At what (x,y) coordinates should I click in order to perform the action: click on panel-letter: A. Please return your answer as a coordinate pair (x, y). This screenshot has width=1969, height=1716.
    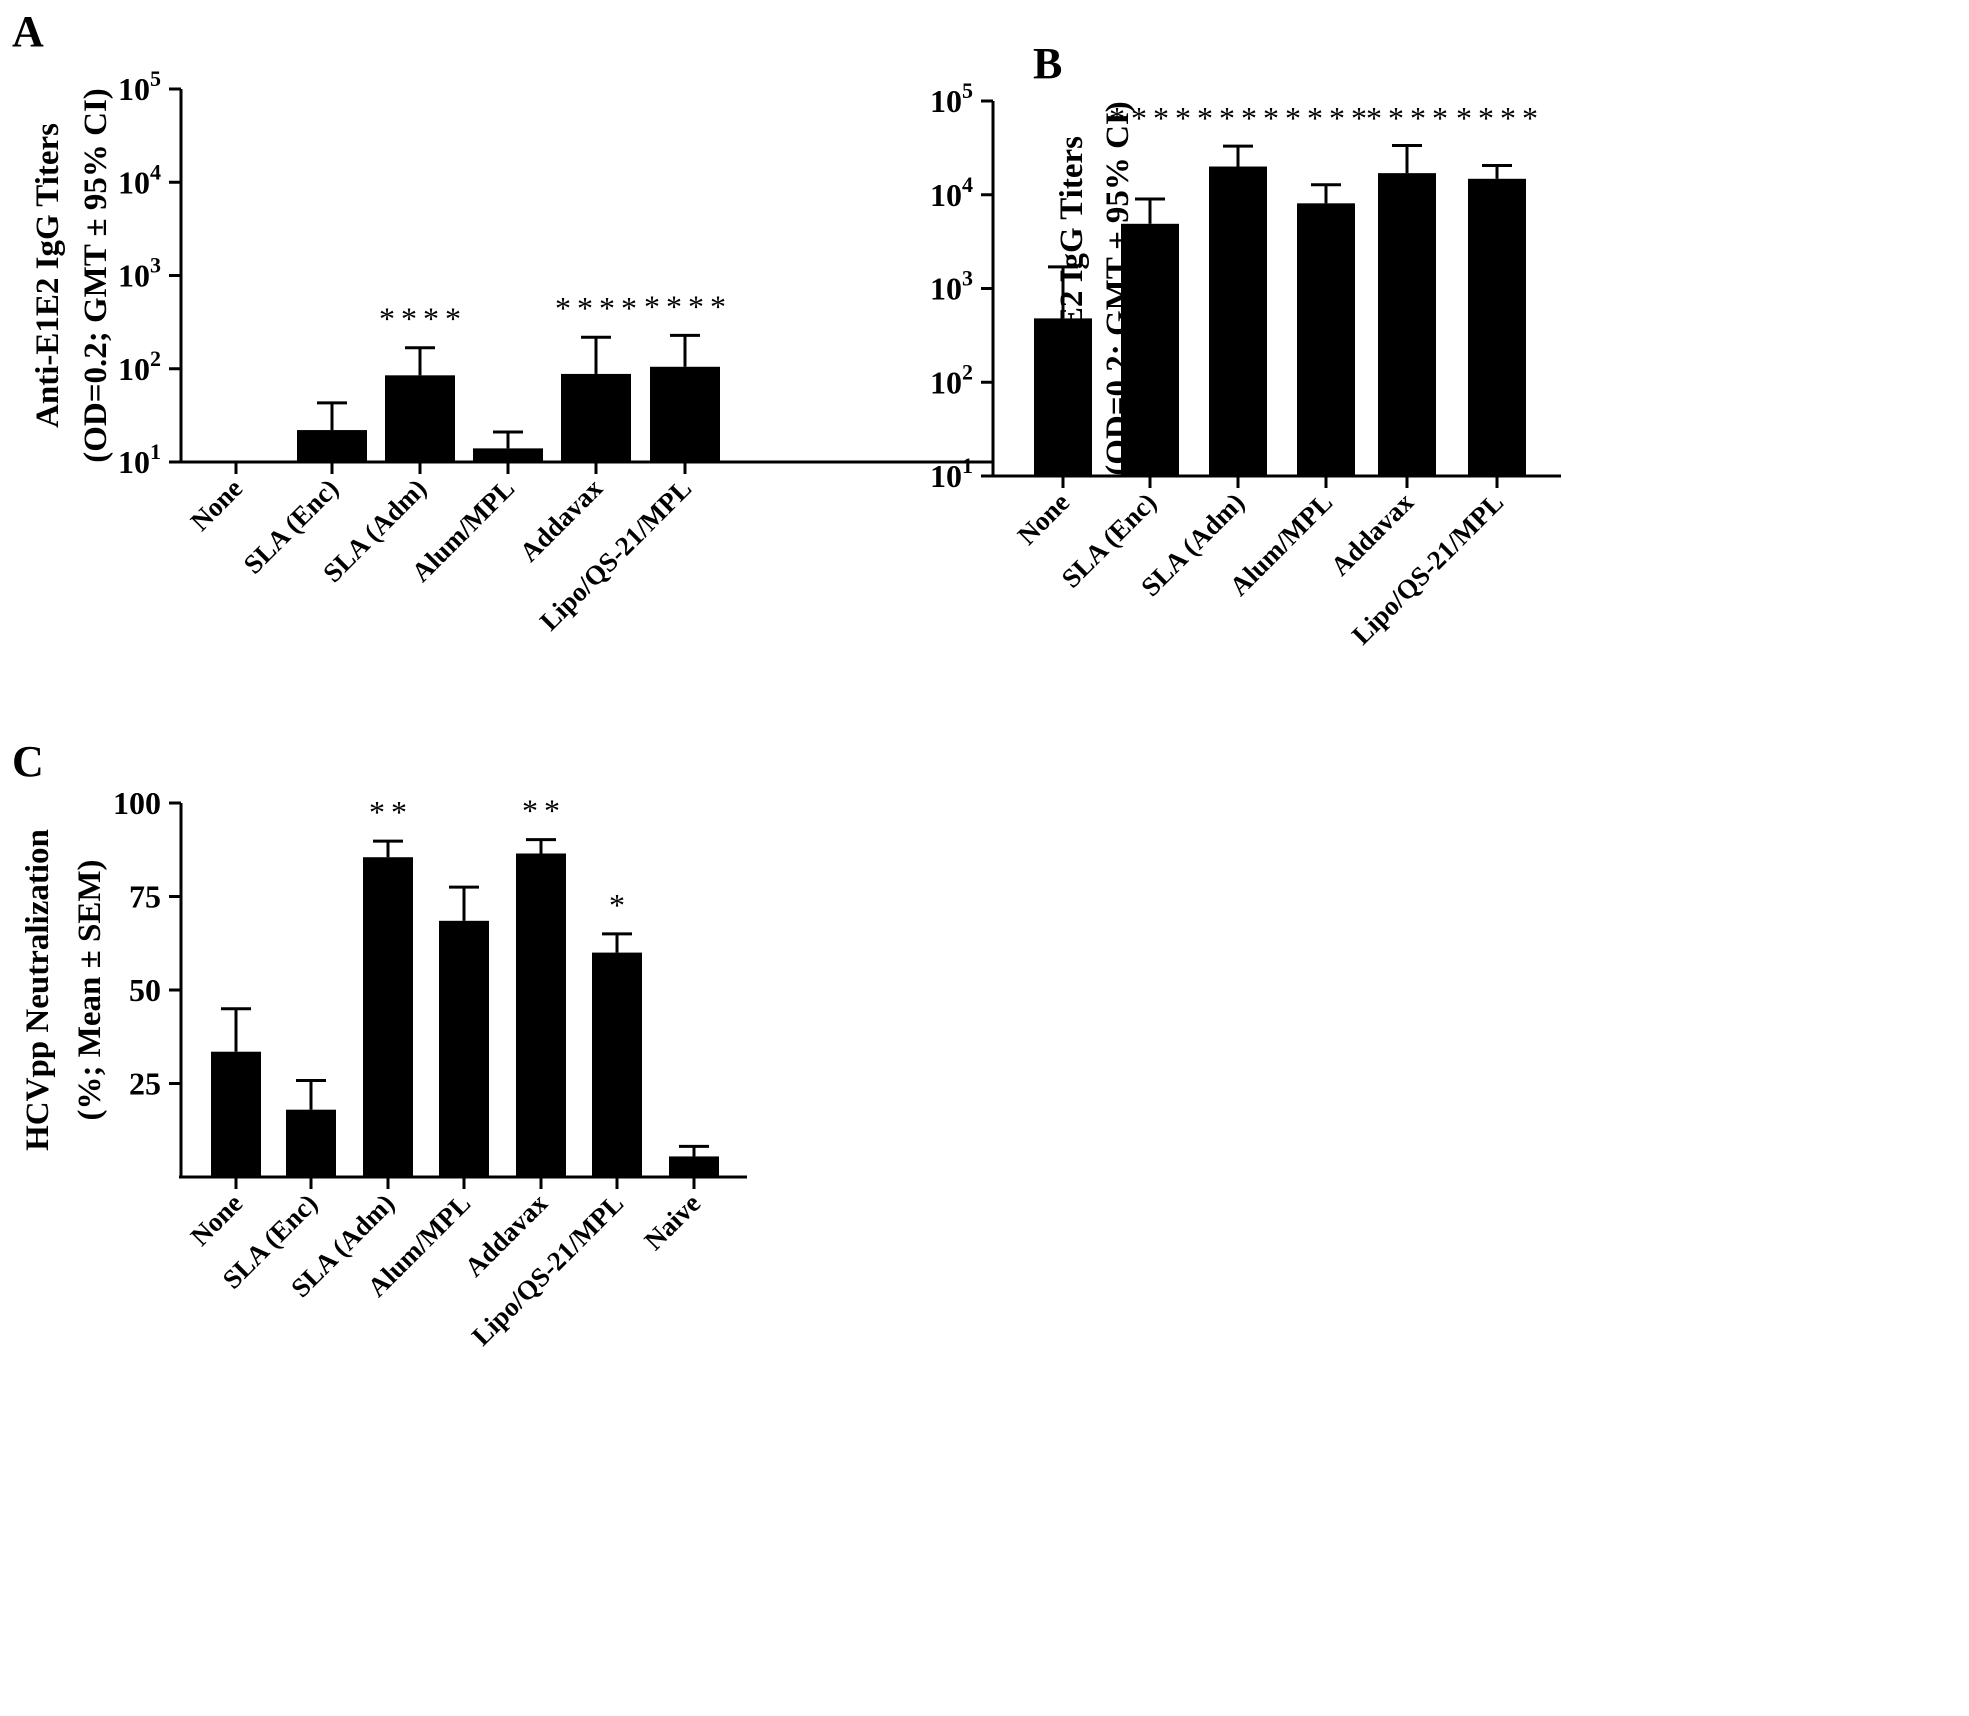
    Looking at the image, I should click on (28, 31).